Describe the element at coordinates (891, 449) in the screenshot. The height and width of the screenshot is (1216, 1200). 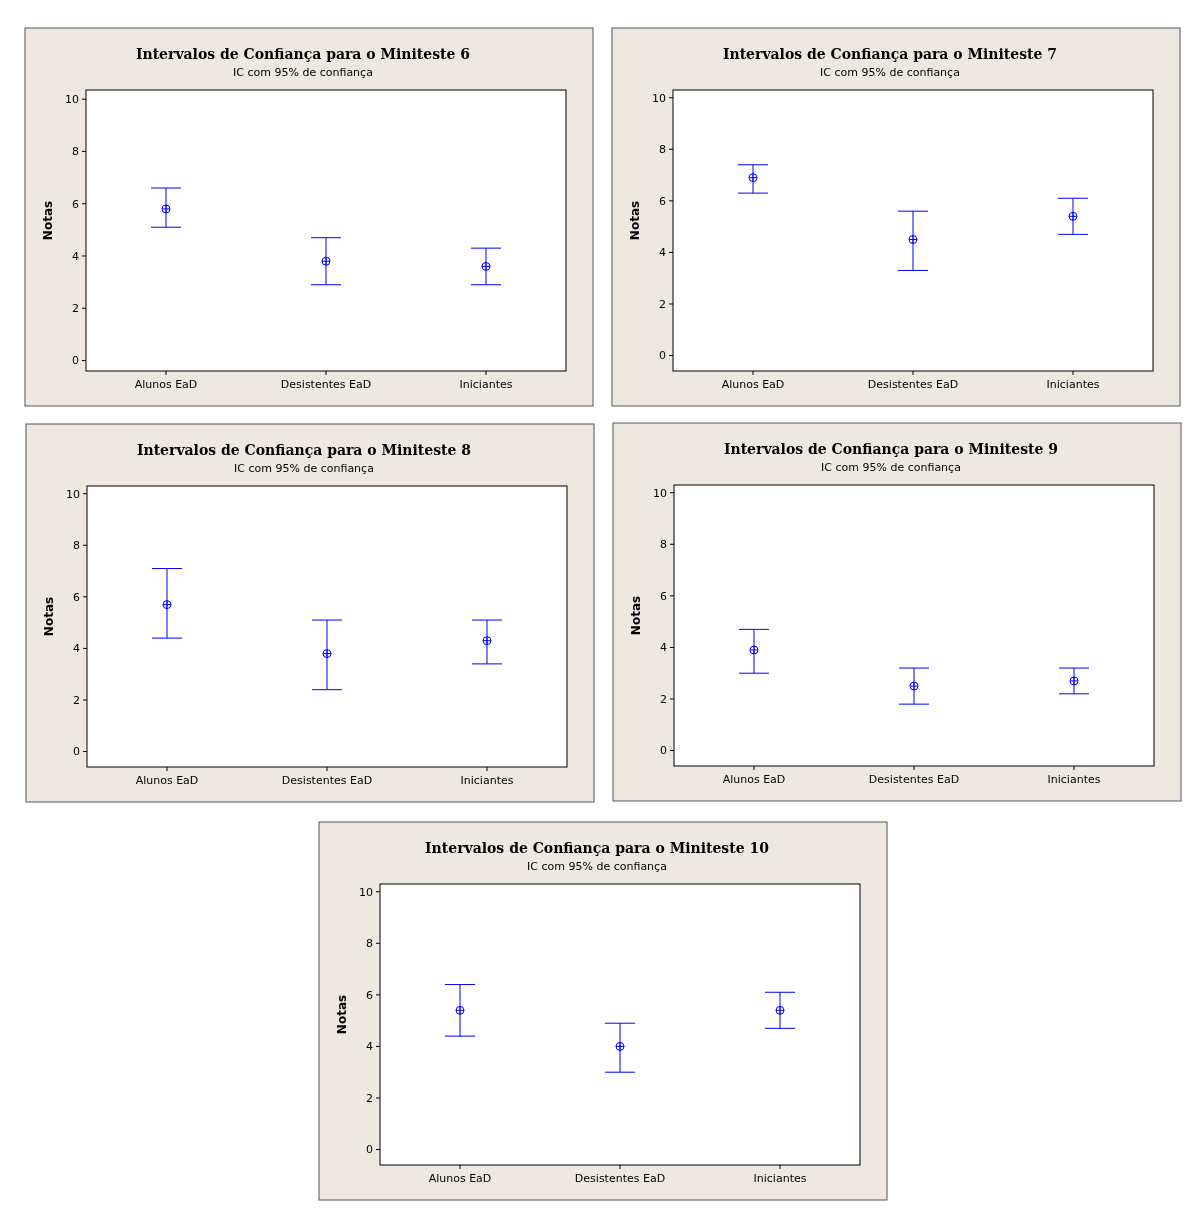
I see `chart-title: Intervalos de Confiança para o Miniteste 9` at that location.